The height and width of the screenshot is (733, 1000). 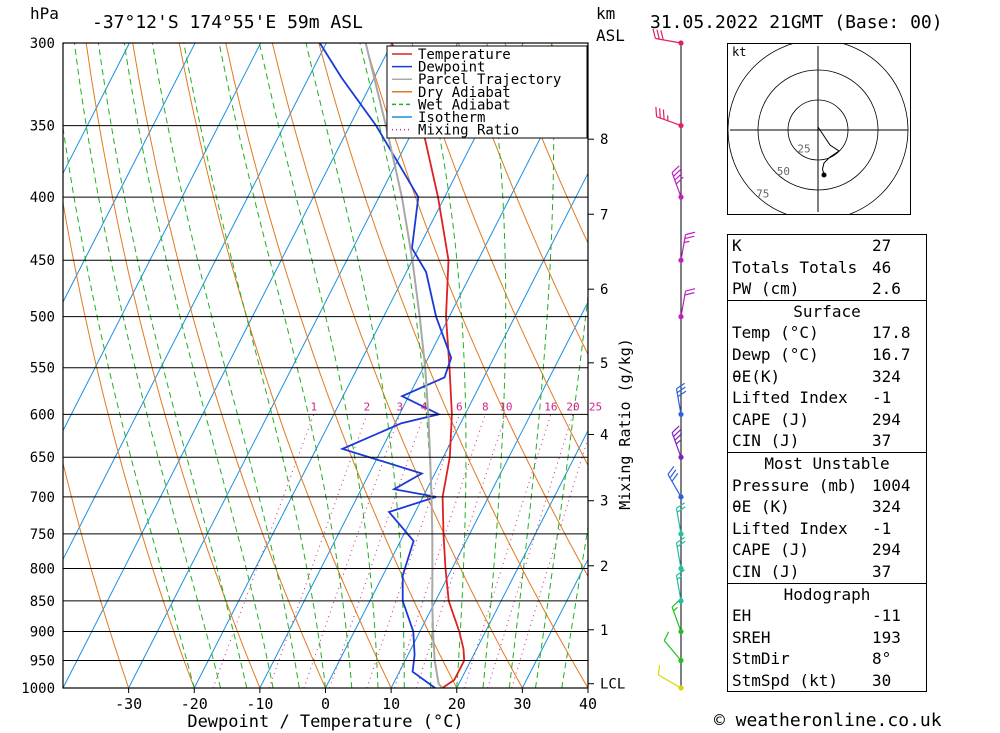 I want to click on legend-entry: Dry Adiabat, so click(x=464, y=93).